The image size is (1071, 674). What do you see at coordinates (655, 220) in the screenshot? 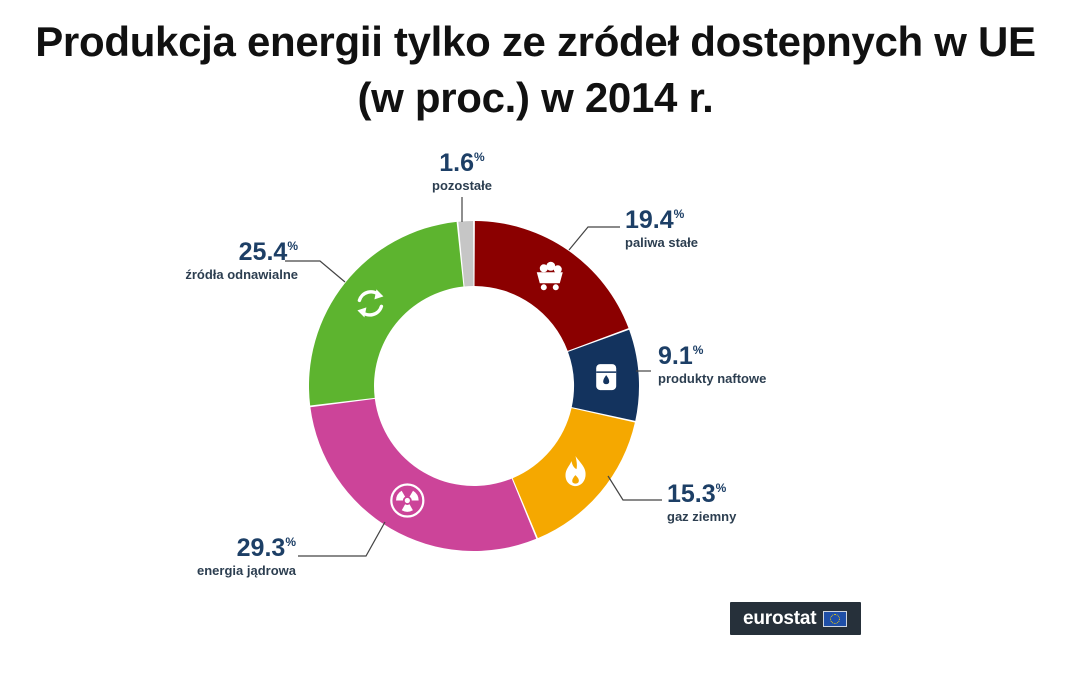
I see `value-label-paliwa-stale: 19.4%` at bounding box center [655, 220].